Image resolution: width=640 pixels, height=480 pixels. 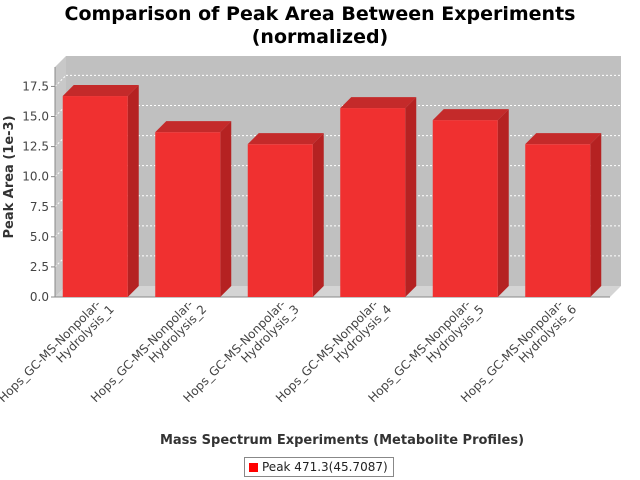 I want to click on y-tick-label: 7.5, so click(x=39, y=207).